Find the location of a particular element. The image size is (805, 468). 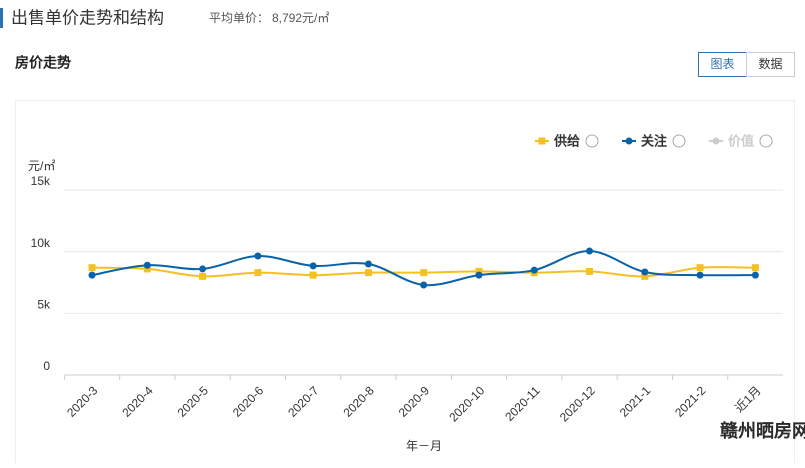

page-title: 出售单价走势和结构 is located at coordinates (87, 17).